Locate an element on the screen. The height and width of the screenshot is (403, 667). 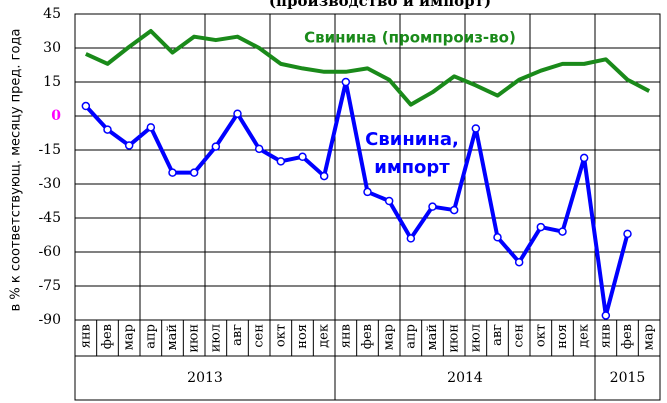
series-label: Свинина (промпроиз-во) is located at coordinates (410, 38).